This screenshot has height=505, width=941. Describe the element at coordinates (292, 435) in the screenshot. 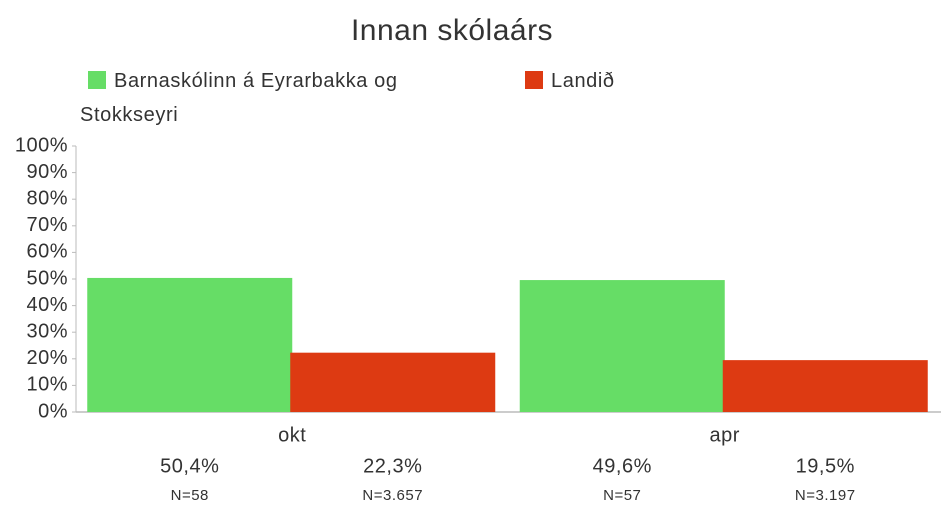

I see `x-tick-label: okt` at that location.